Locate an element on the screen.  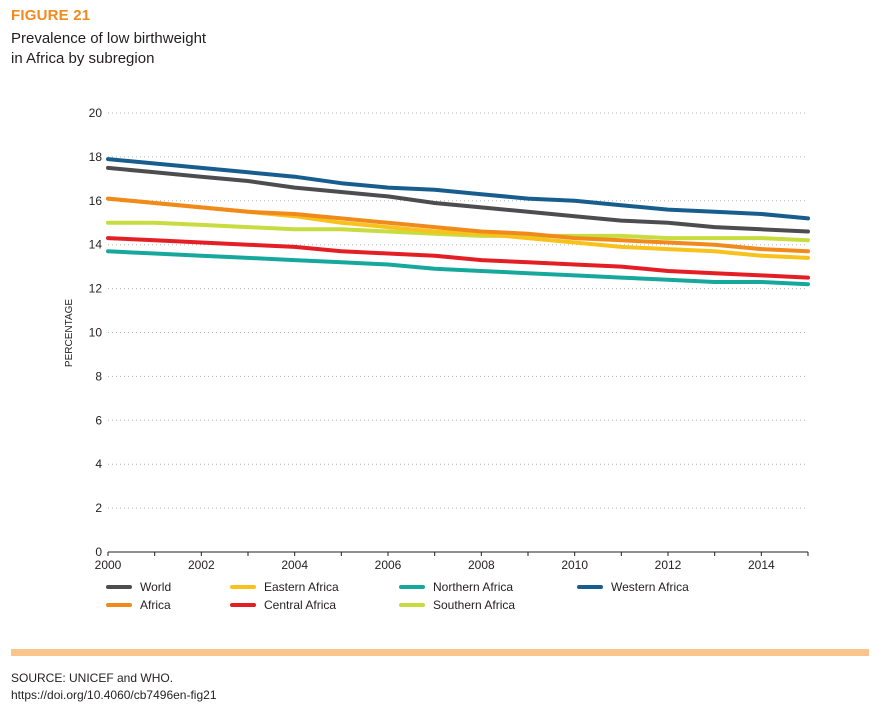
legend-label: Southern Africa is located at coordinates (474, 605).